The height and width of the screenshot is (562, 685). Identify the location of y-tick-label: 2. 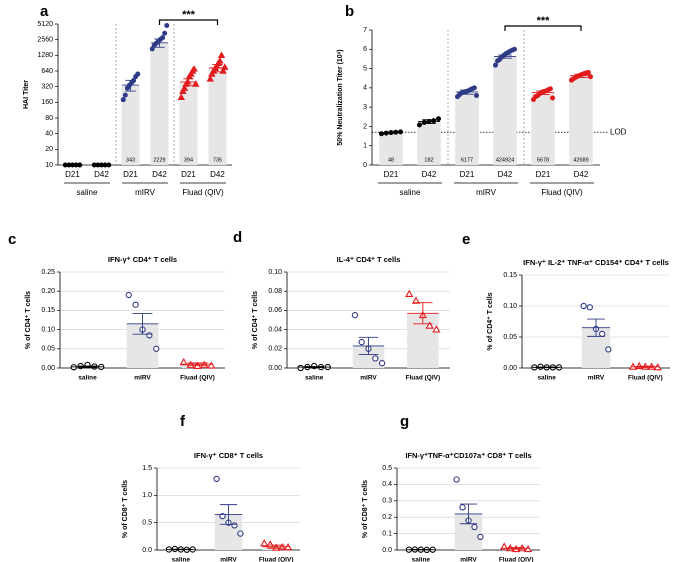
(365, 126).